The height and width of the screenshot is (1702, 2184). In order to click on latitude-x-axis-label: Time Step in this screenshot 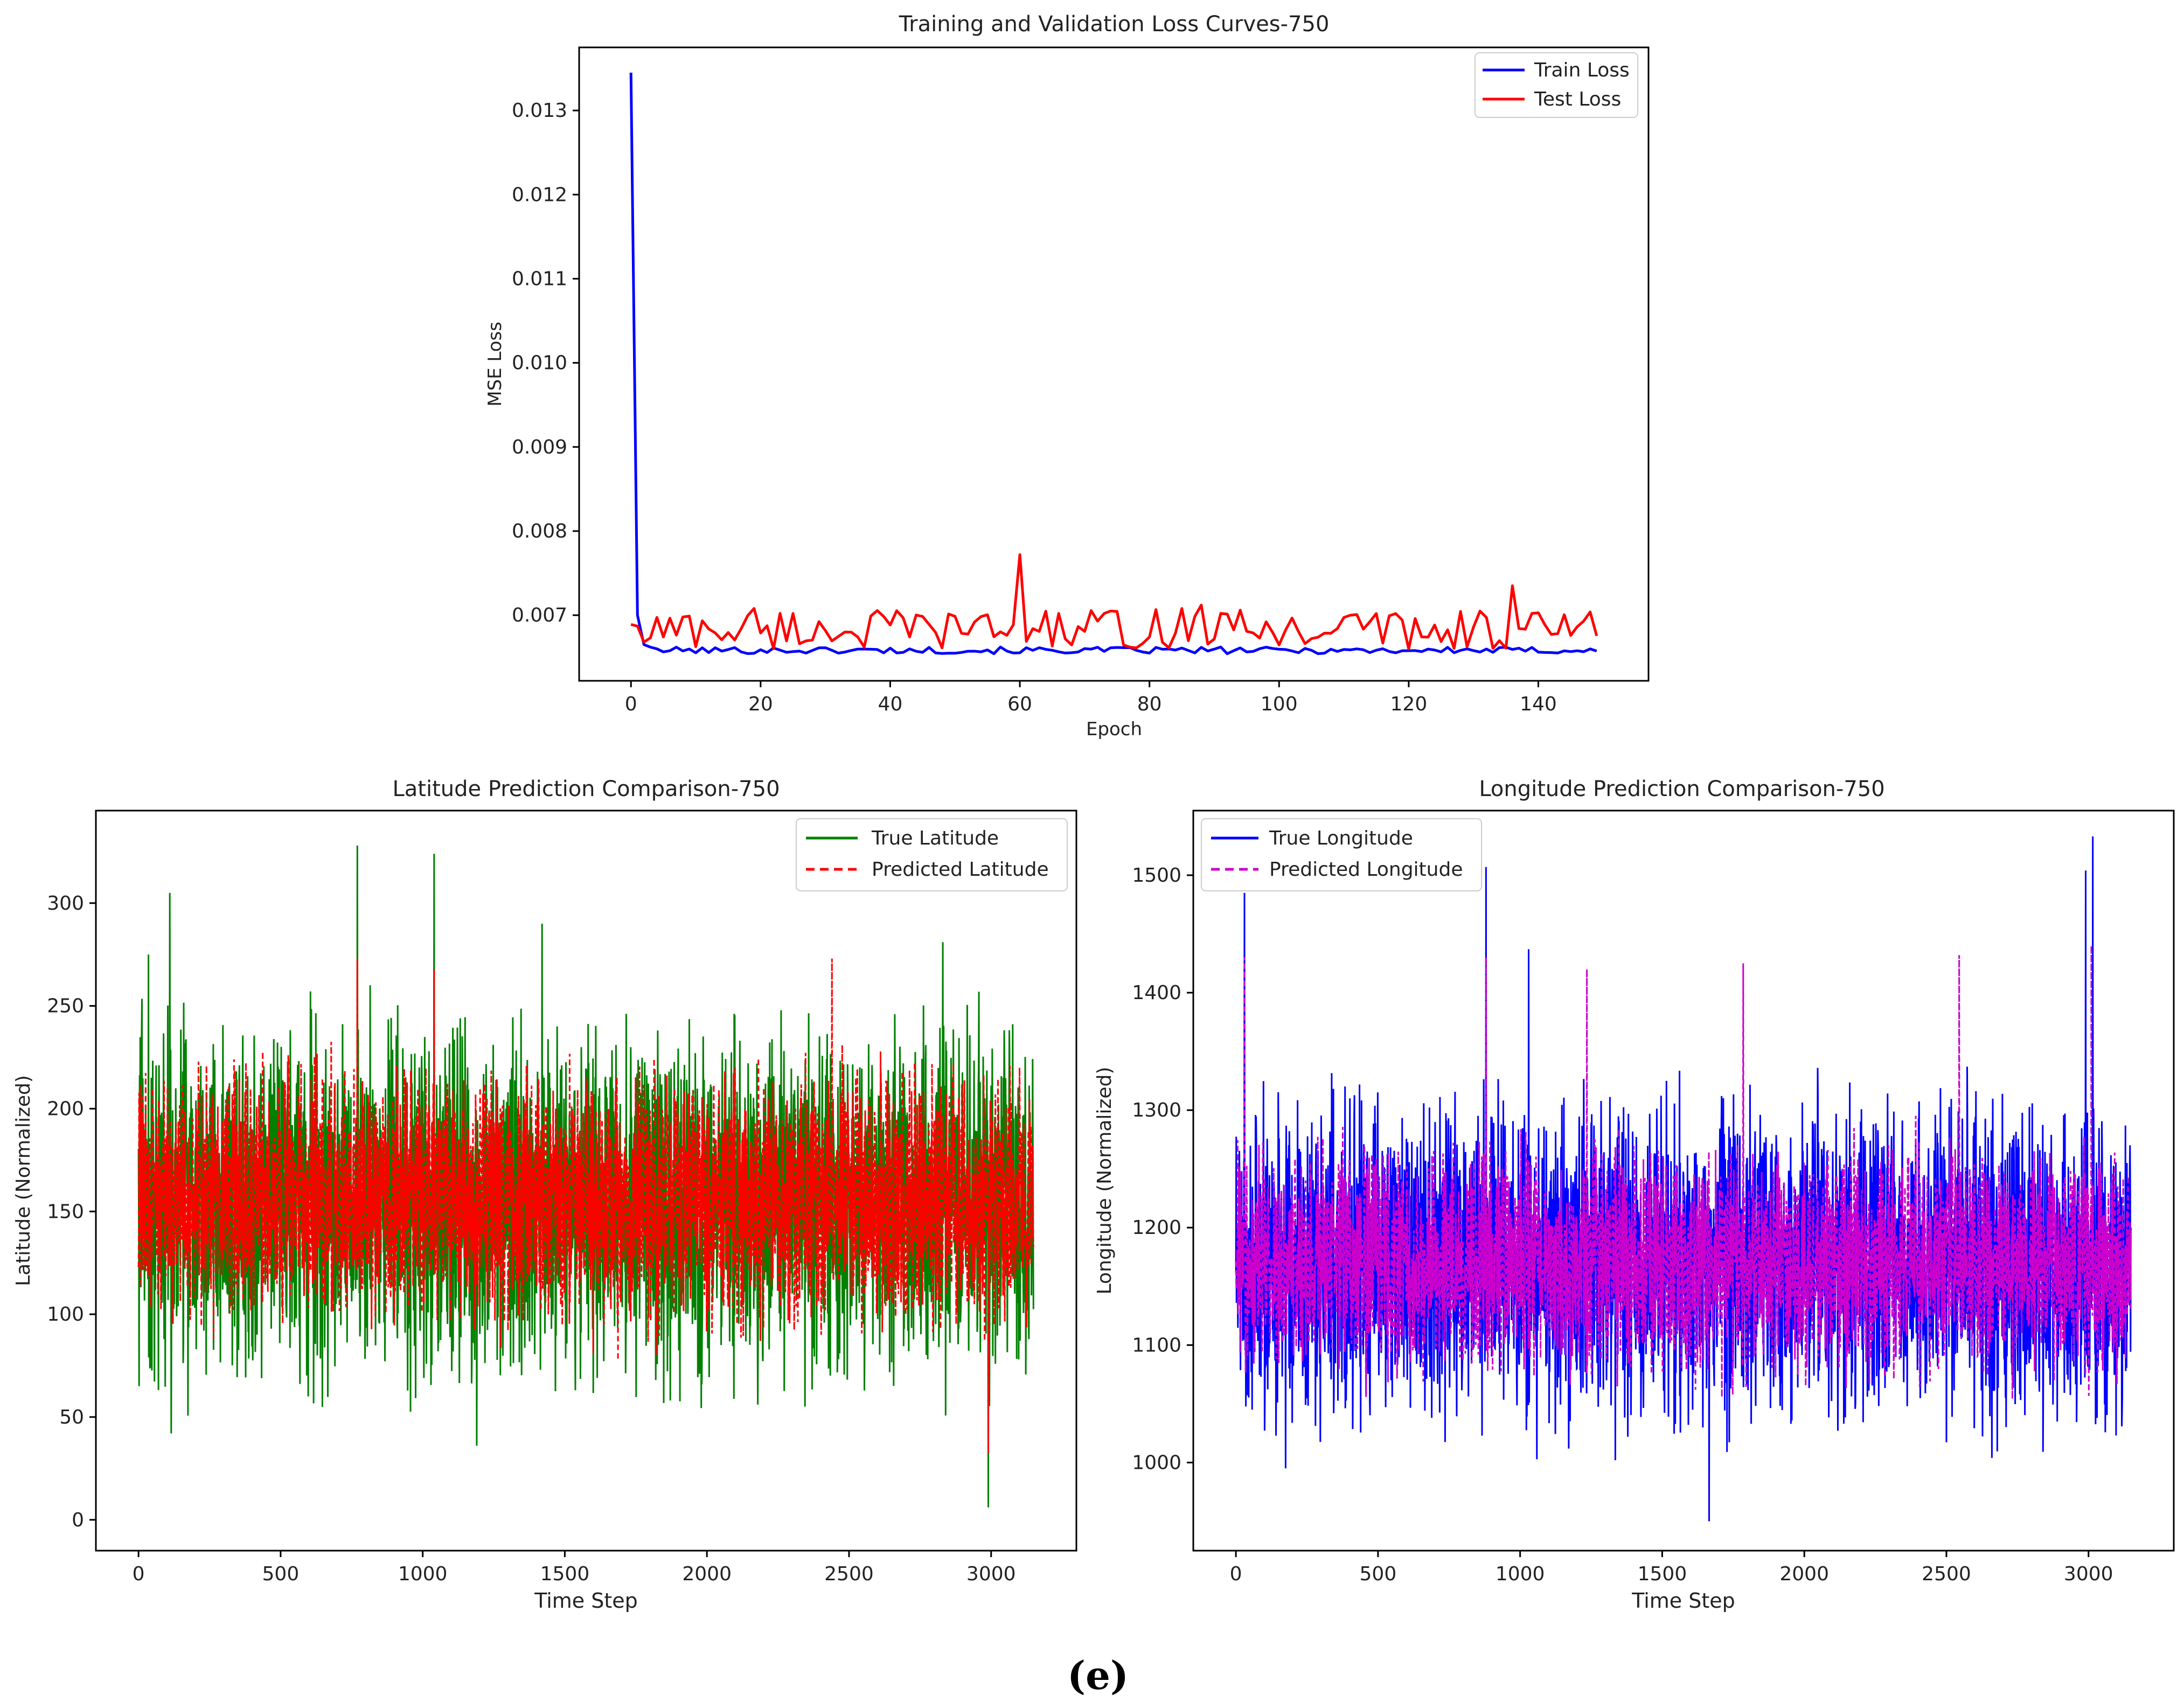, I will do `click(586, 1601)`.